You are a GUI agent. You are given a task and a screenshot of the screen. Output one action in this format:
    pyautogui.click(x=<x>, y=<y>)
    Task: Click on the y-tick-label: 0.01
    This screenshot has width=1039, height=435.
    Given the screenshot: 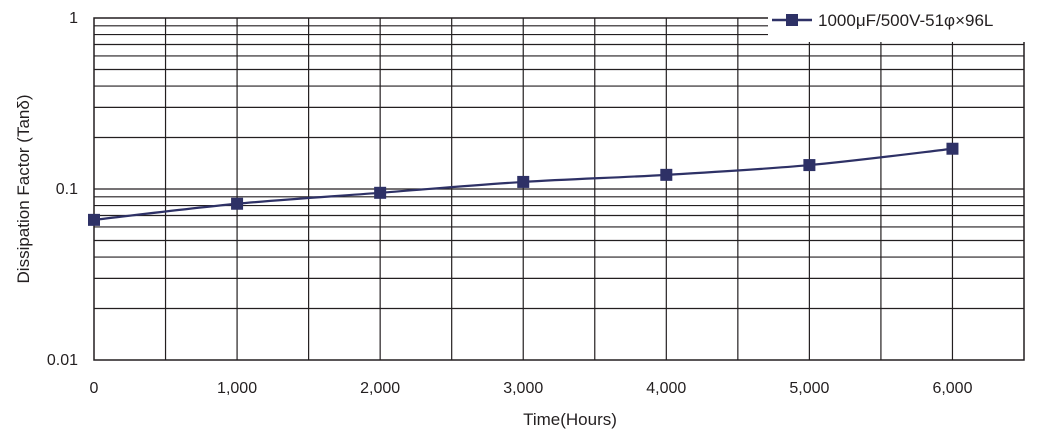 What is the action you would take?
    pyautogui.click(x=62, y=360)
    